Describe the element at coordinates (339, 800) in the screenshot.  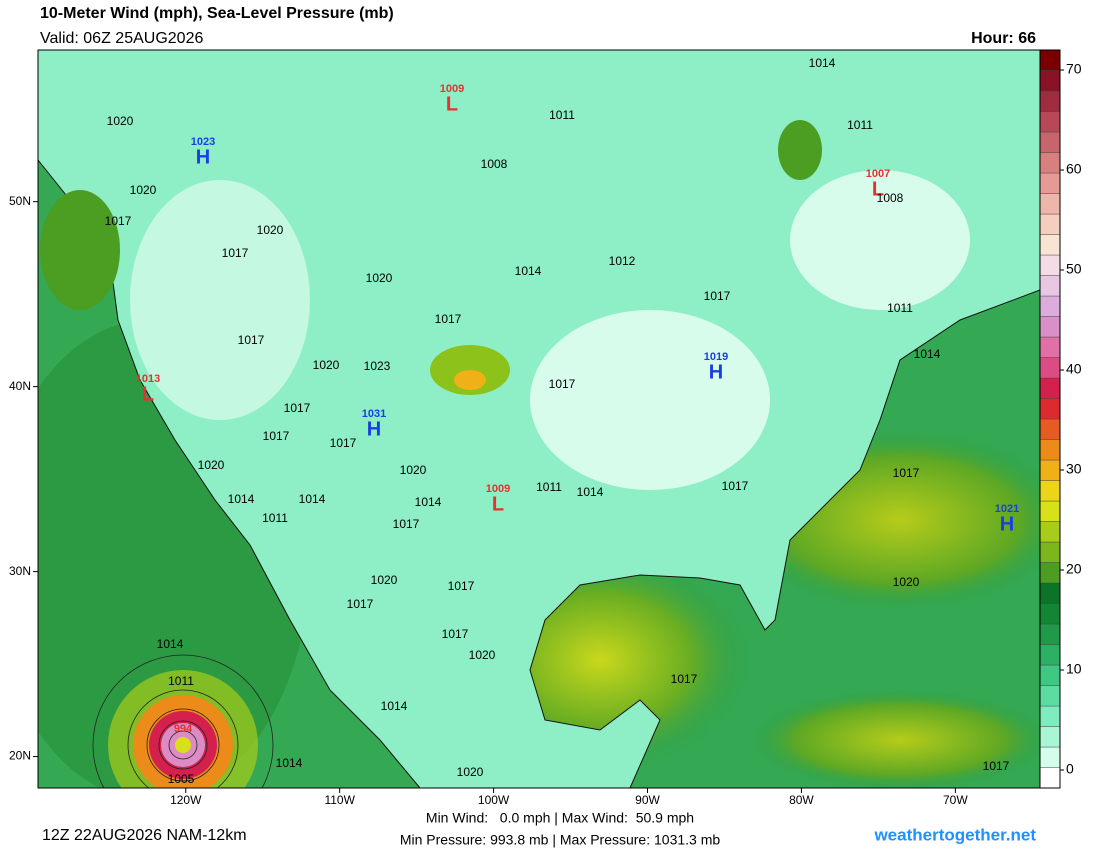
I see `lon-label: 110W` at that location.